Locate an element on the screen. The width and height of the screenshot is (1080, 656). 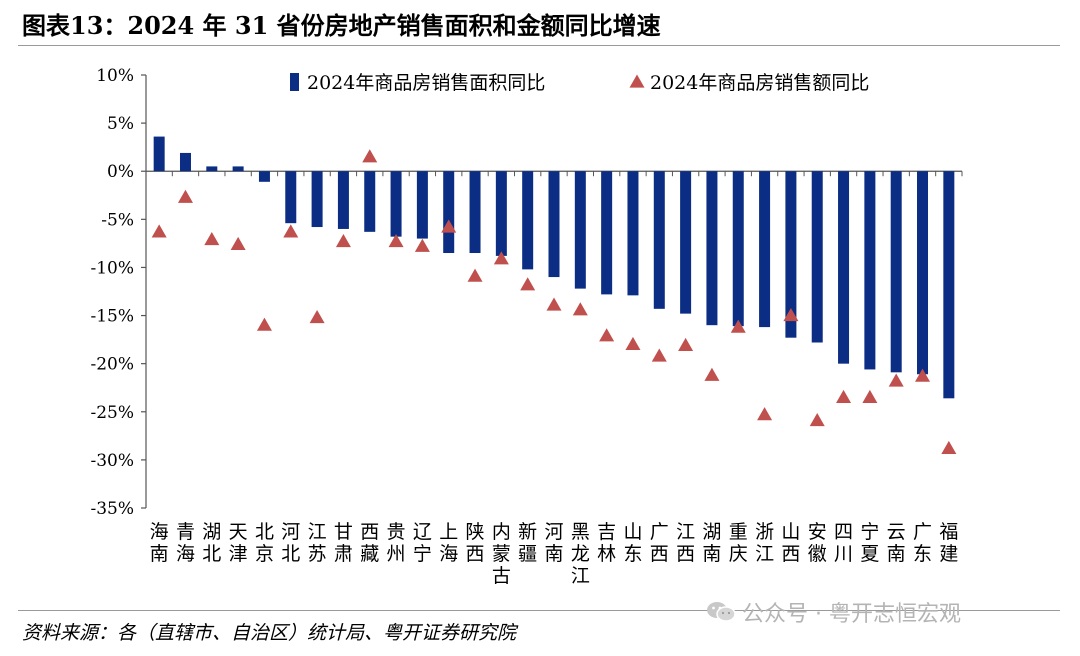
footer-divider is located at coordinates (539, 610).